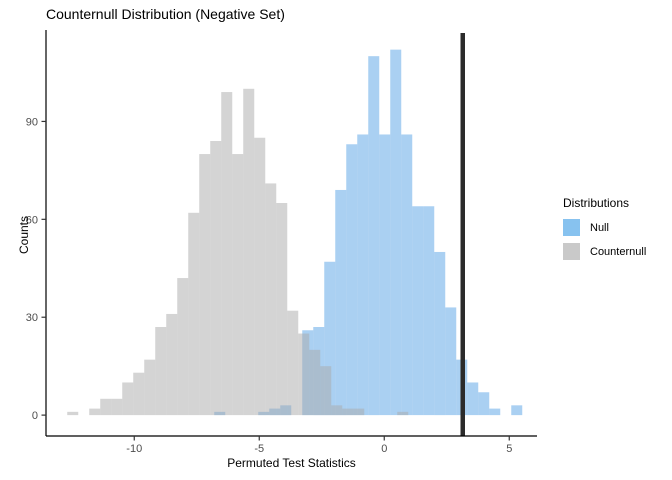  What do you see at coordinates (571, 227) in the screenshot?
I see `null-swatch` at bounding box center [571, 227].